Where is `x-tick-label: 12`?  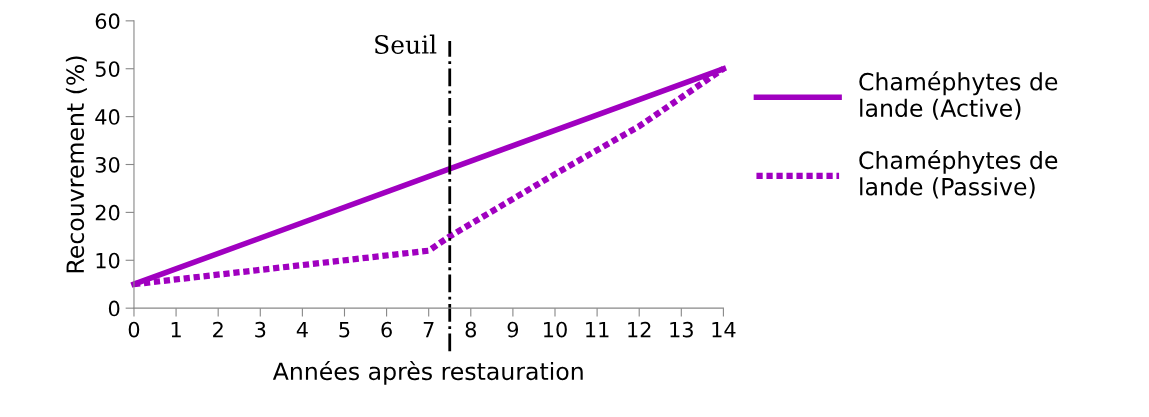
x-tick-label: 12 is located at coordinates (639, 329).